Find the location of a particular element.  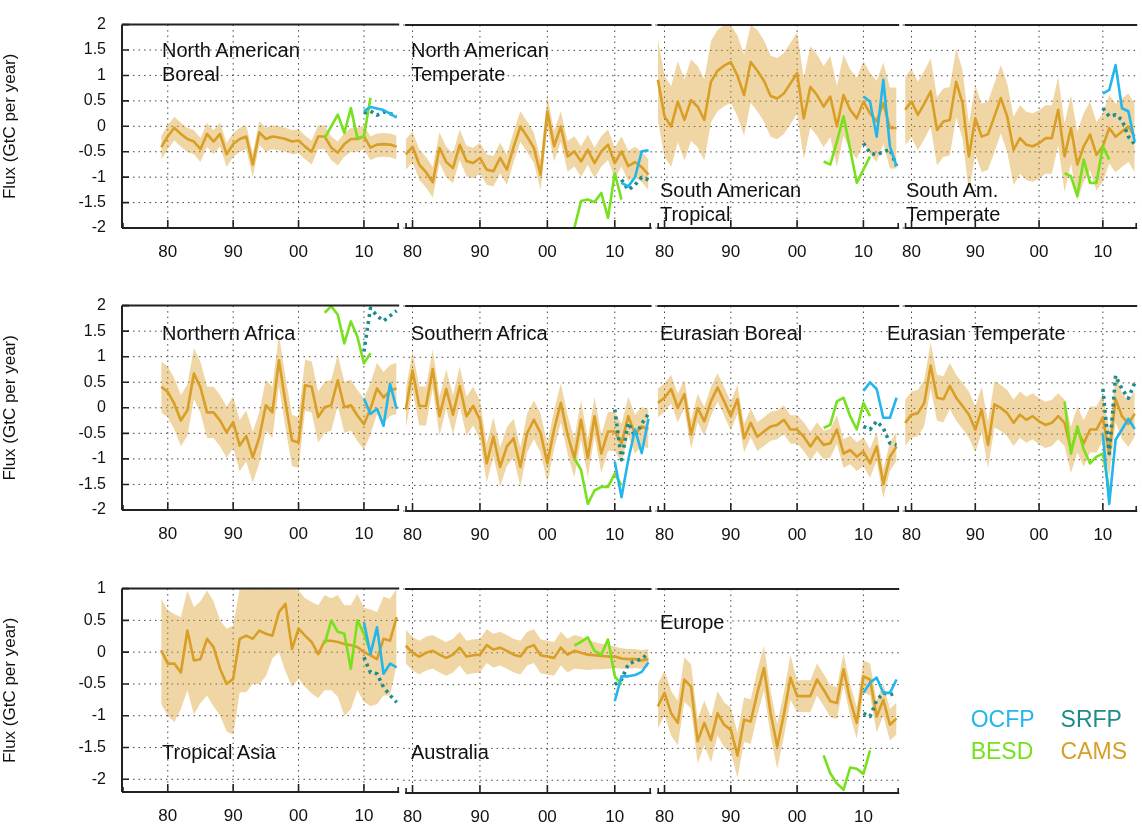

text: Eurasian Temperate is located at coordinates (976, 333).